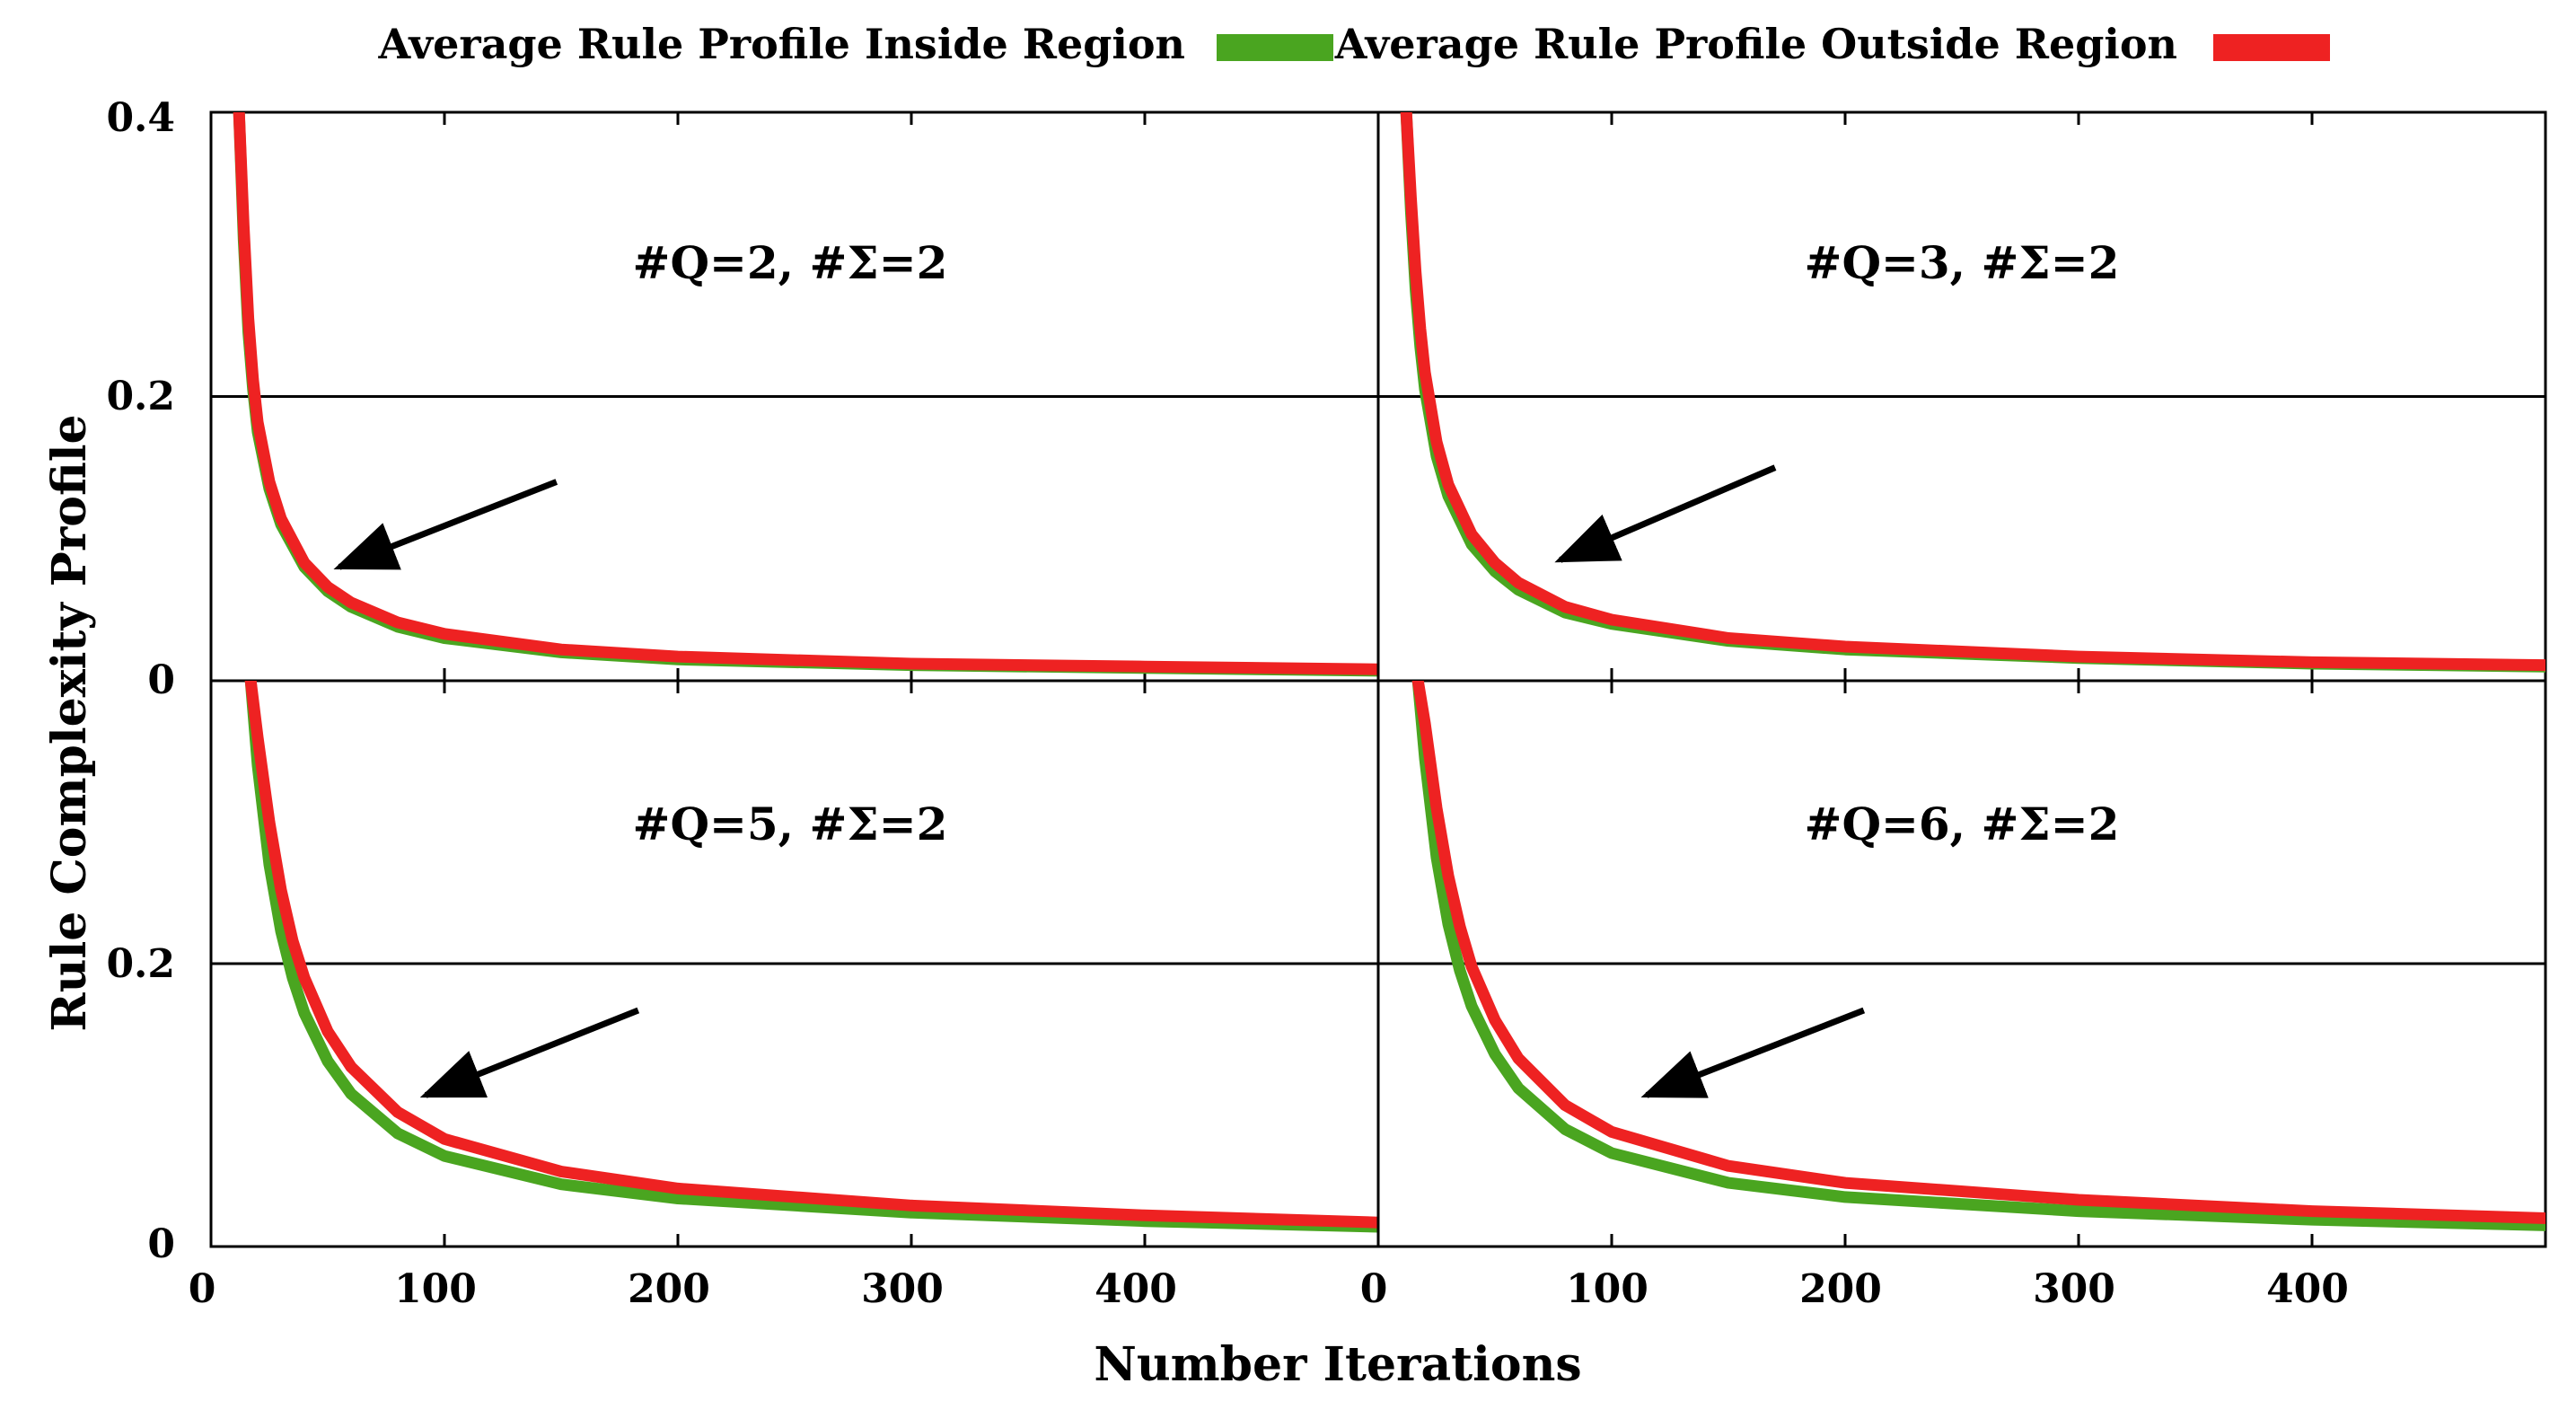  Describe the element at coordinates (69, 722) in the screenshot. I see `y-axis-title: Rule Complexity Profile` at that location.